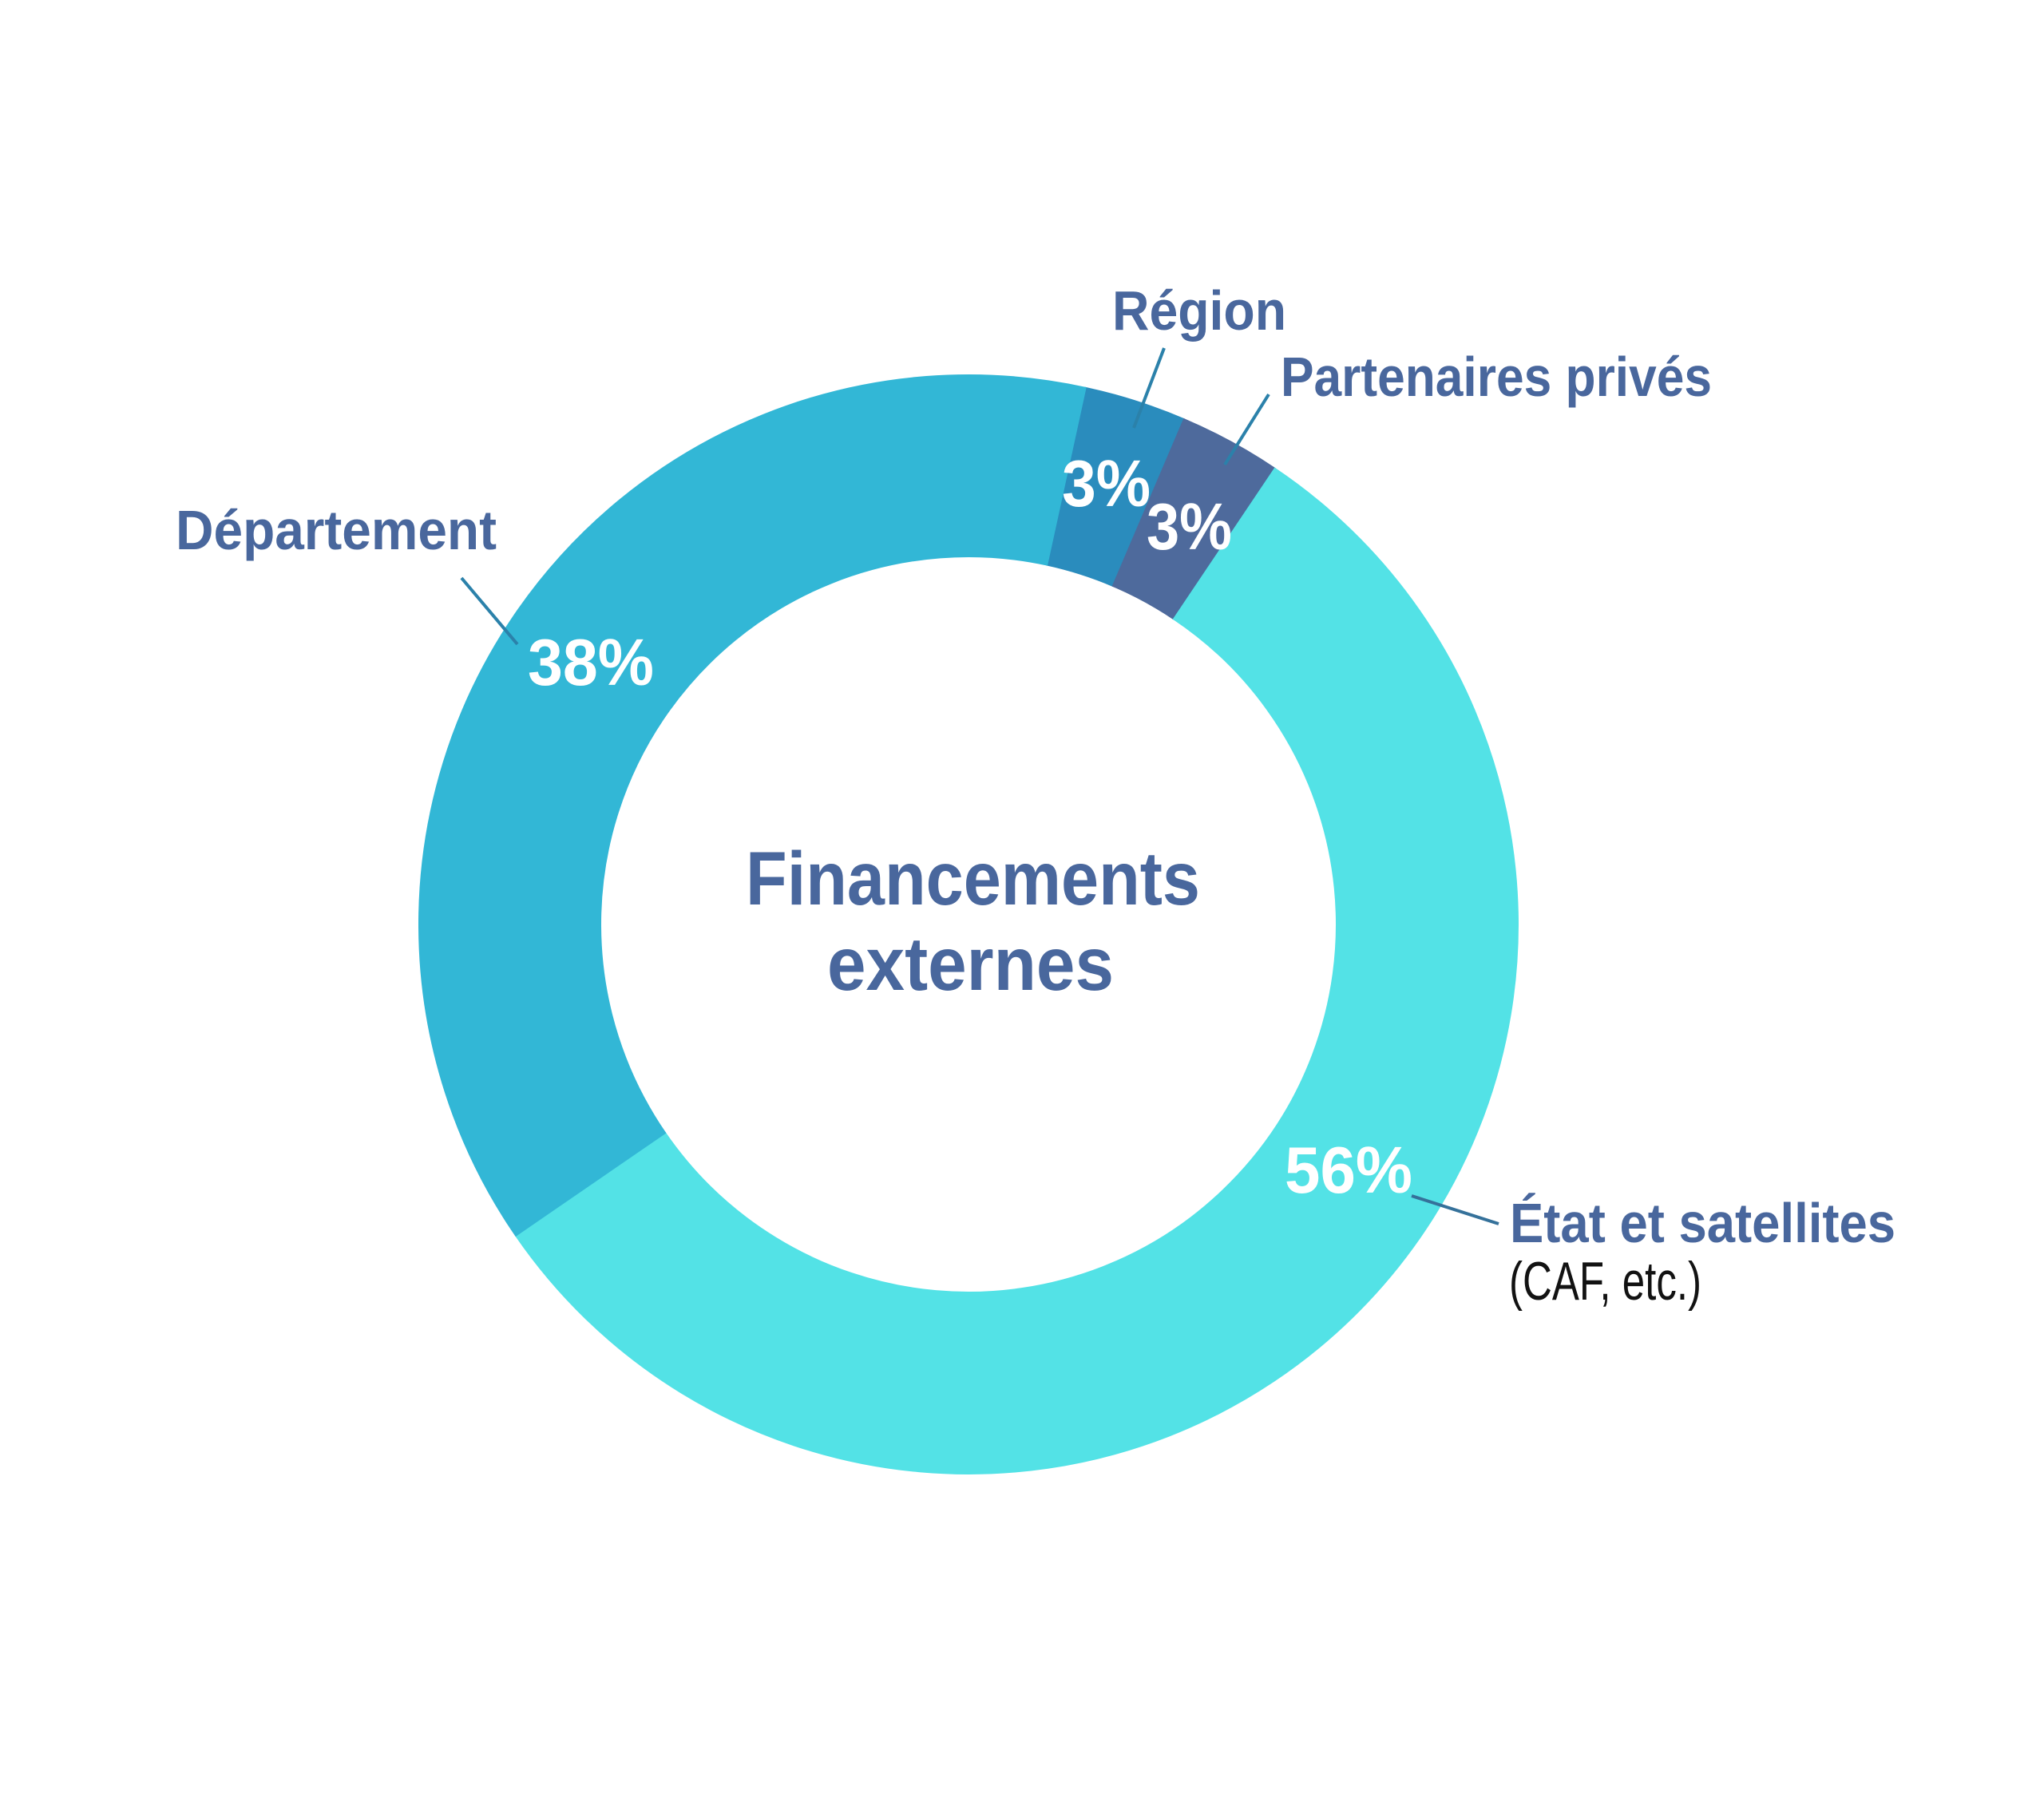  What do you see at coordinates (973, 879) in the screenshot?
I see `svg-text: Financements` at bounding box center [973, 879].